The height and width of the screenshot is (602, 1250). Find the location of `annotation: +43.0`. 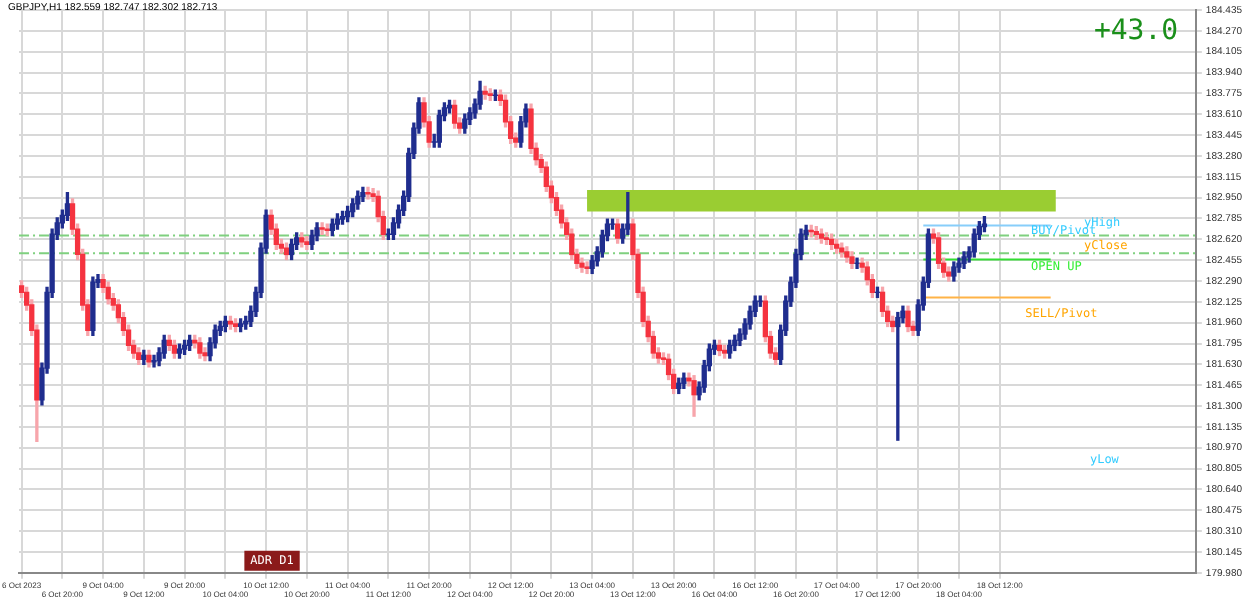

annotation: +43.0 is located at coordinates (1136, 31).